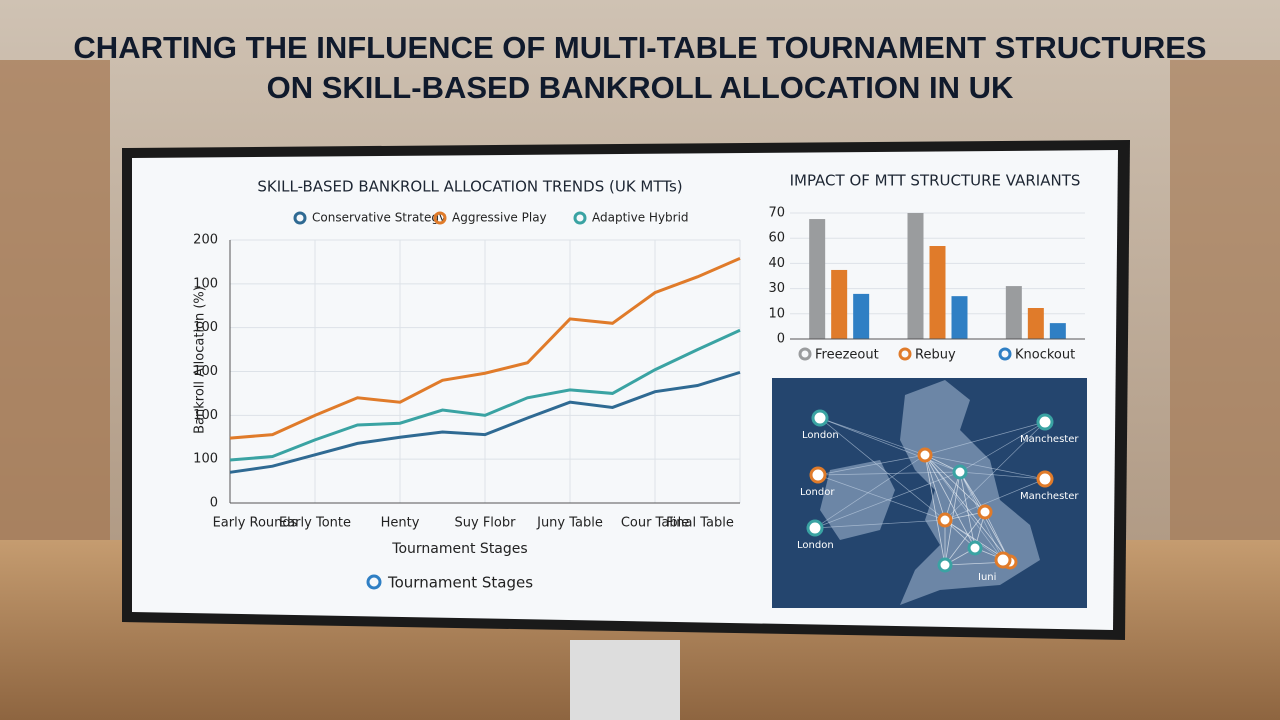 Image resolution: width=1280 pixels, height=720 pixels. Describe the element at coordinates (205, 240) in the screenshot. I see `y-tick-label: 200` at that location.